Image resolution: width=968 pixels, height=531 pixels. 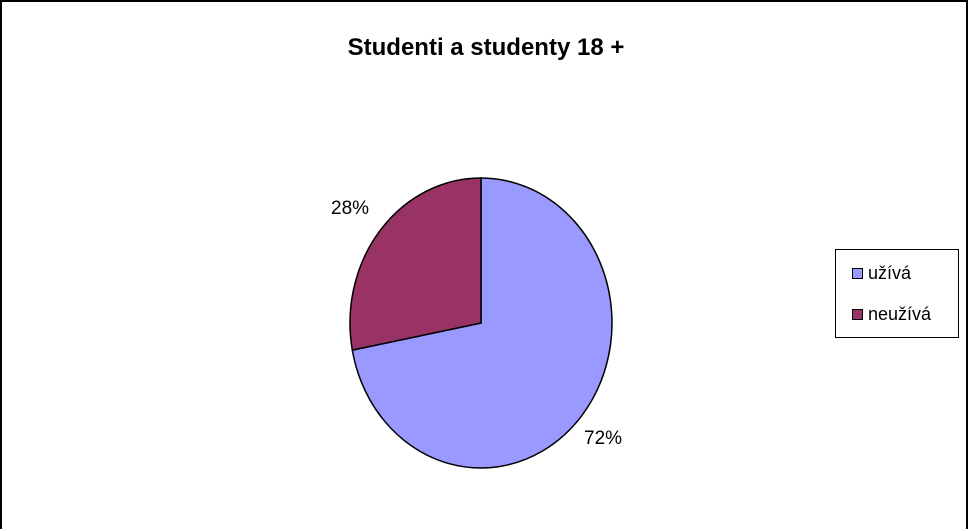 I want to click on legend-label-neuziva: neužívá, so click(x=900, y=313).